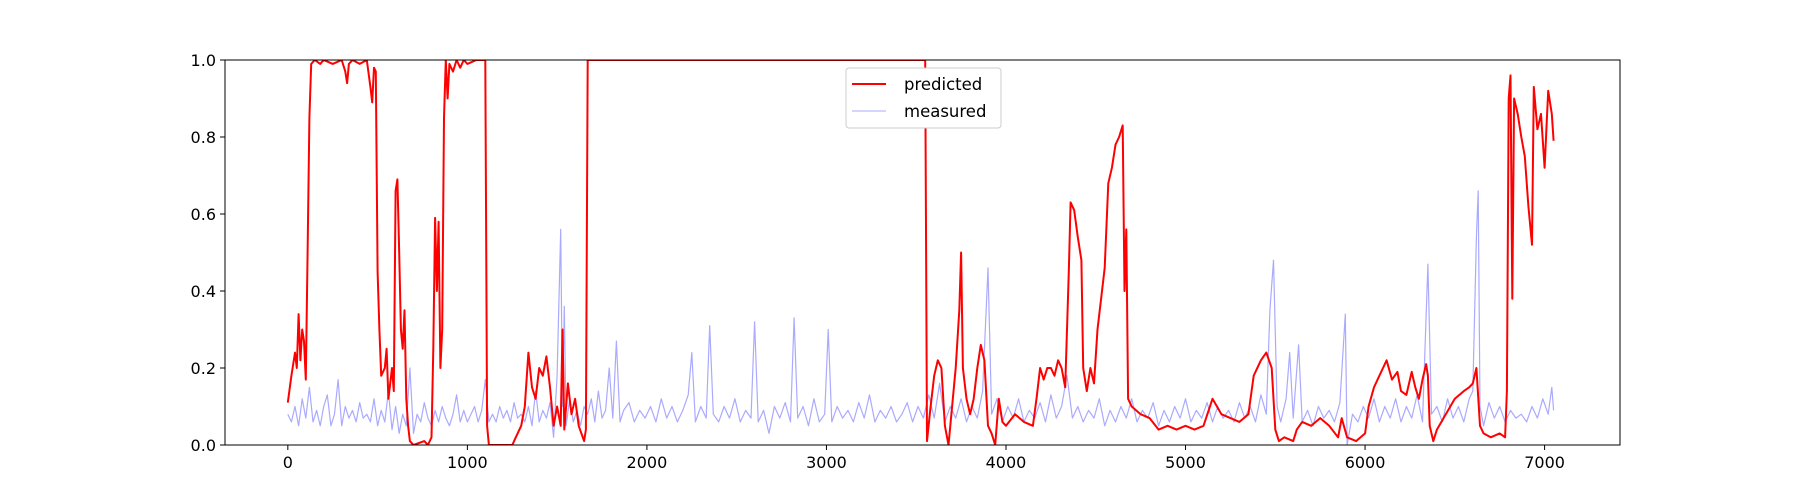  Describe the element at coordinates (923, 98) in the screenshot. I see `legend: predicted measured` at that location.